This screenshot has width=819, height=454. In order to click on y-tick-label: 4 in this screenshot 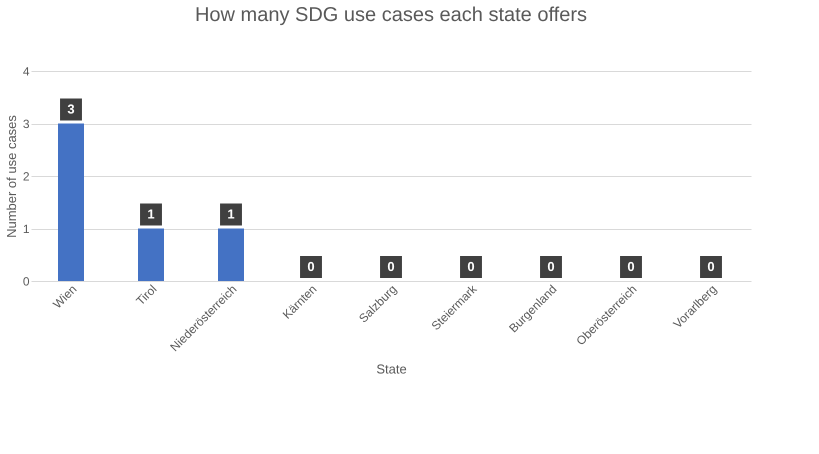, I will do `click(26, 71)`.